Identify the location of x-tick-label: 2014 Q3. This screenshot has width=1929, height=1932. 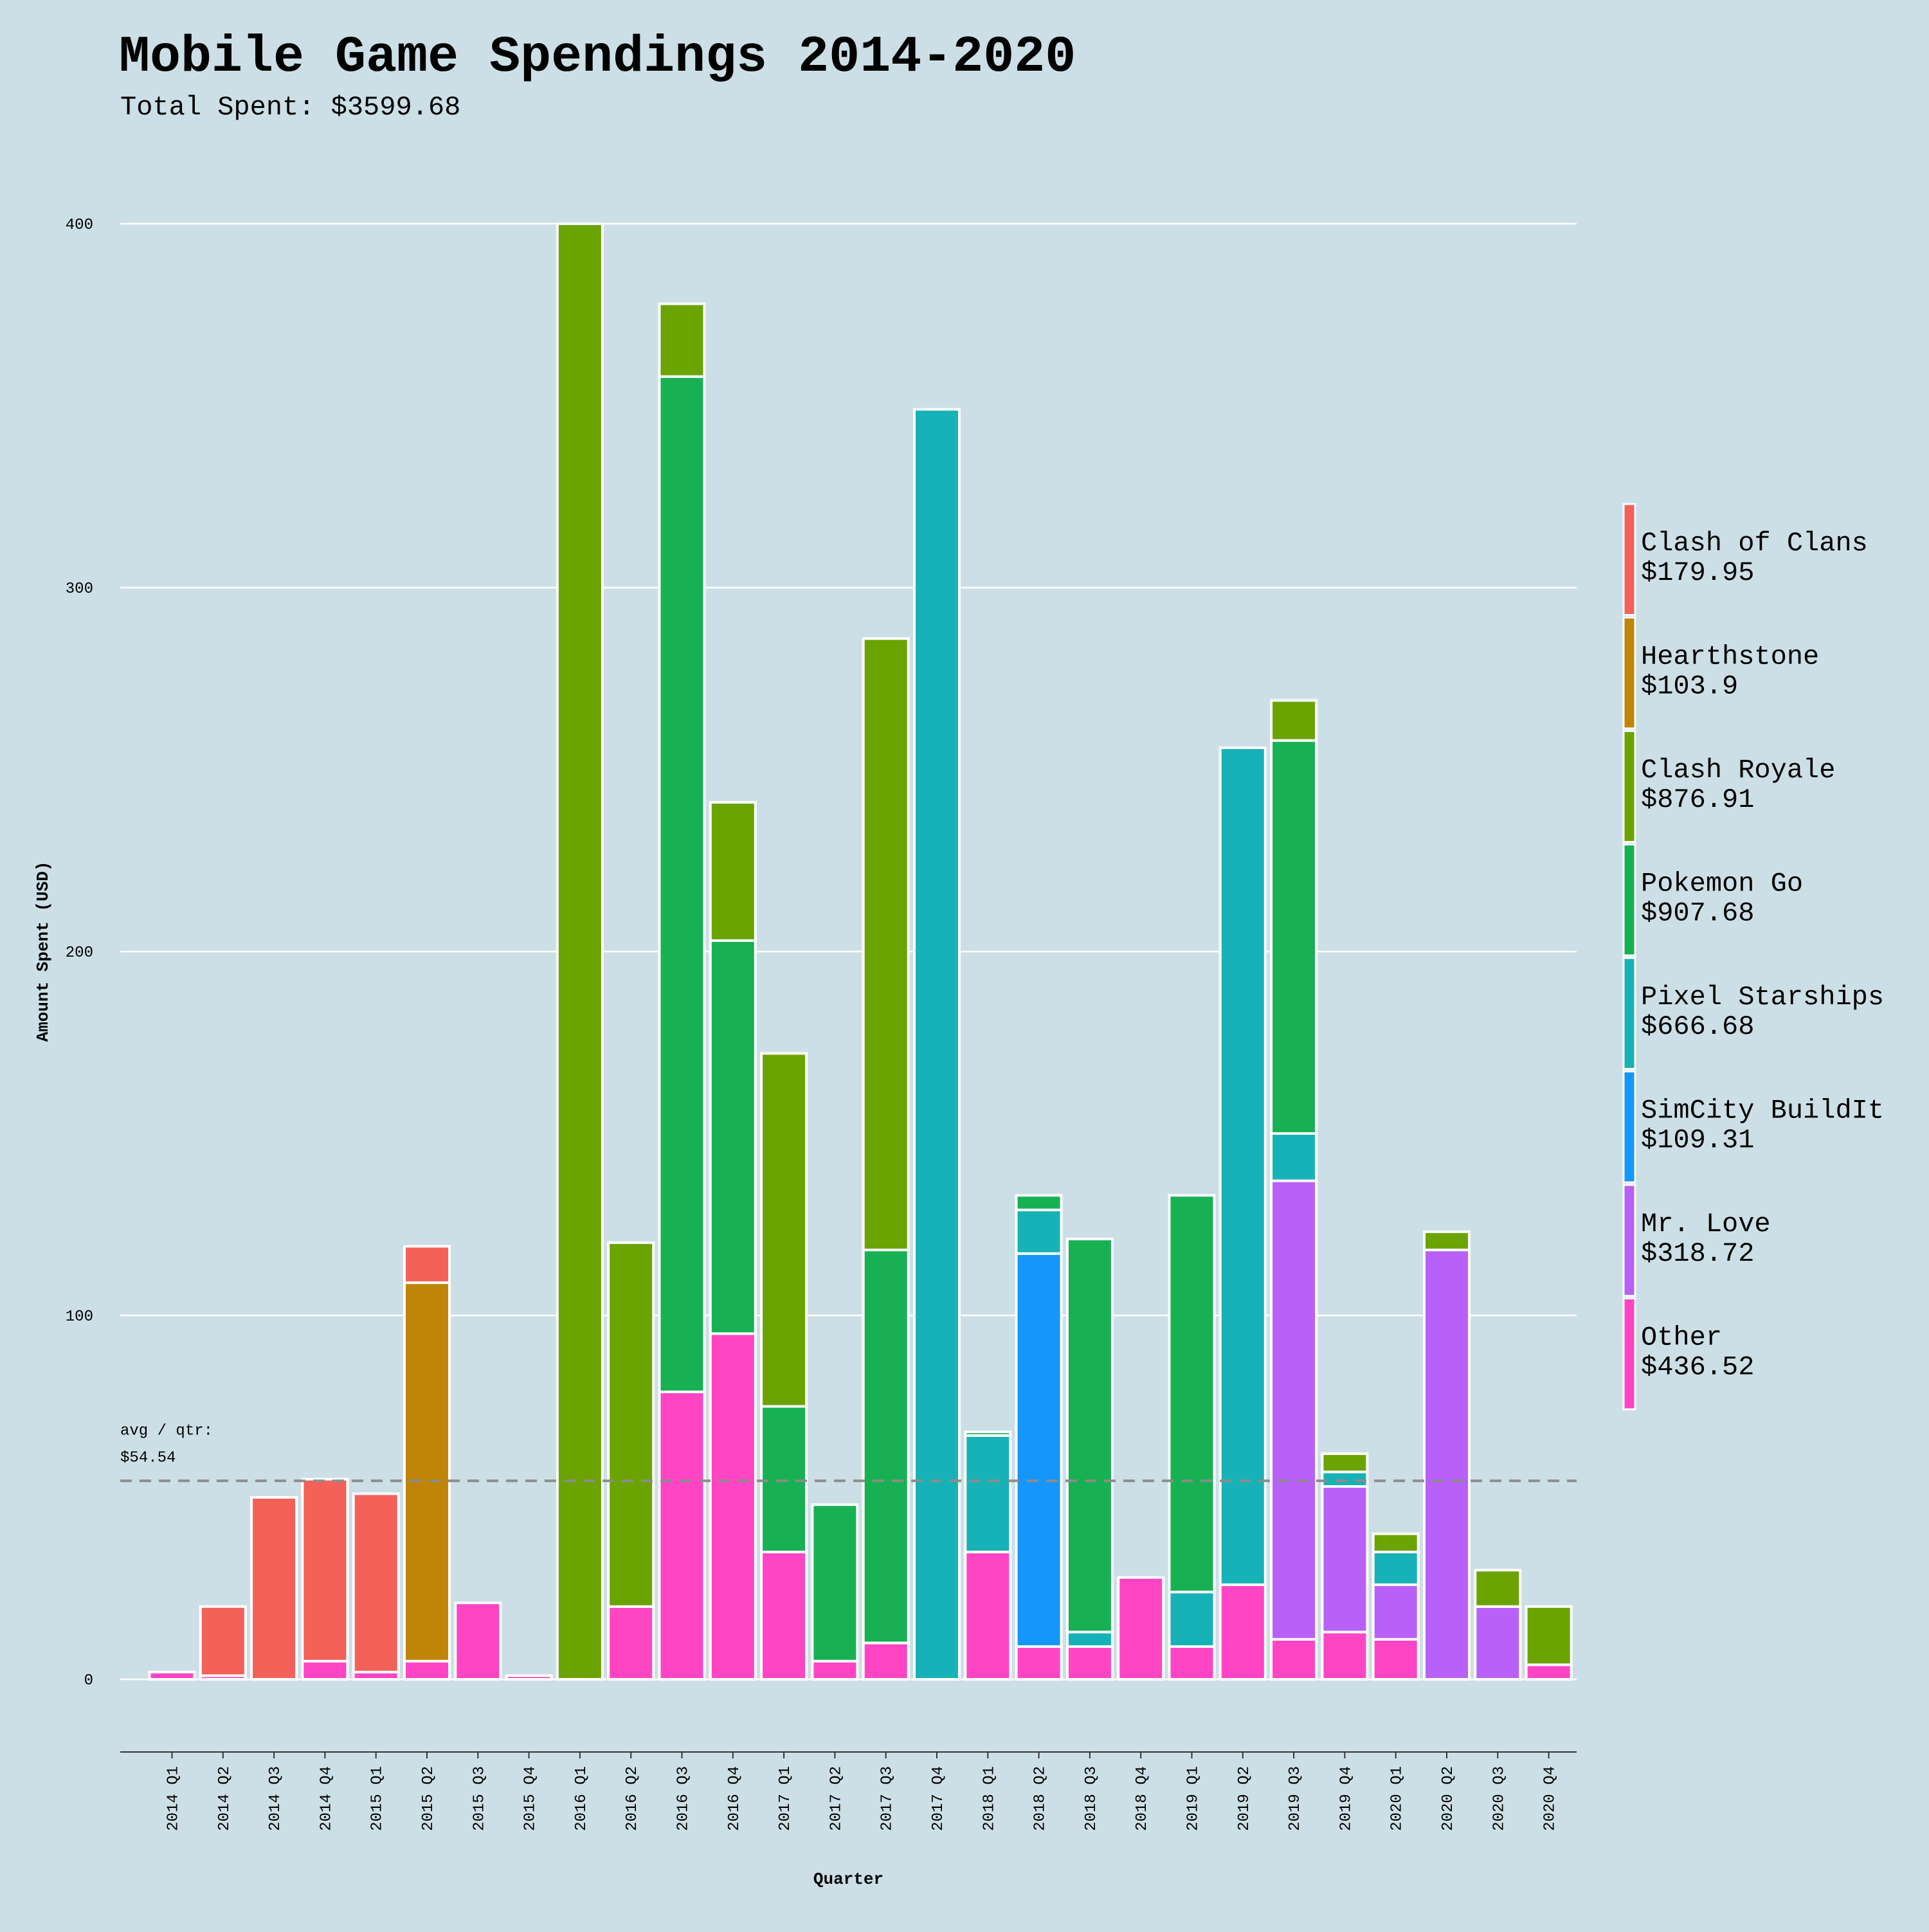
(275, 1798).